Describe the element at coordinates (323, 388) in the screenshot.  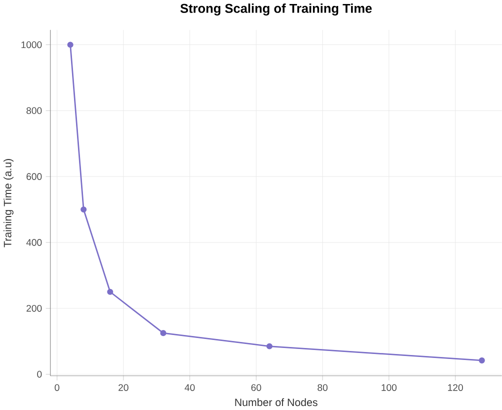
I see `x-tick-label: 80` at that location.